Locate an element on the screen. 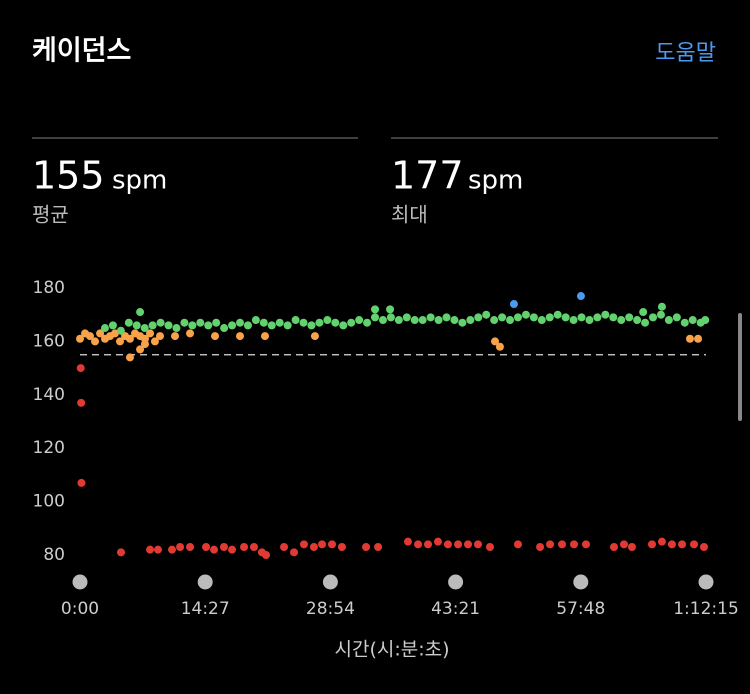 This screenshot has height=694, width=750. x-tick-label: 57:48 is located at coordinates (580, 609).